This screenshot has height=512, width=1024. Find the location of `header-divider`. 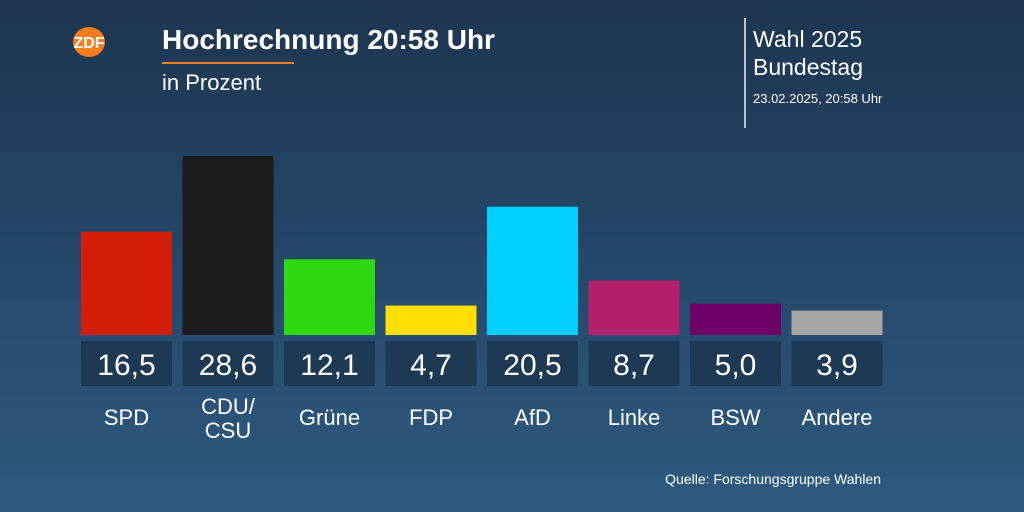

header-divider is located at coordinates (745, 73).